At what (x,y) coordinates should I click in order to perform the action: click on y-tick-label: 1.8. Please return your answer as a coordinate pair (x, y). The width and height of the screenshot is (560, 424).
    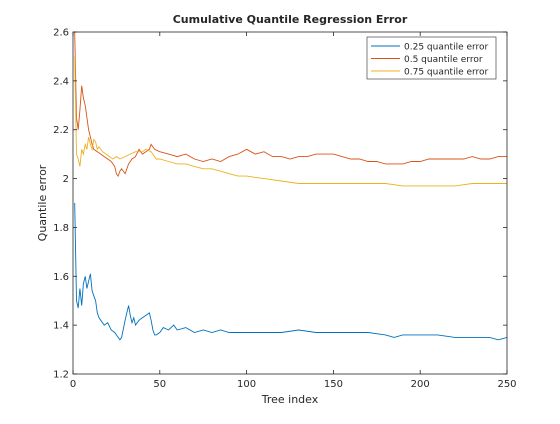
    Looking at the image, I should click on (61, 228).